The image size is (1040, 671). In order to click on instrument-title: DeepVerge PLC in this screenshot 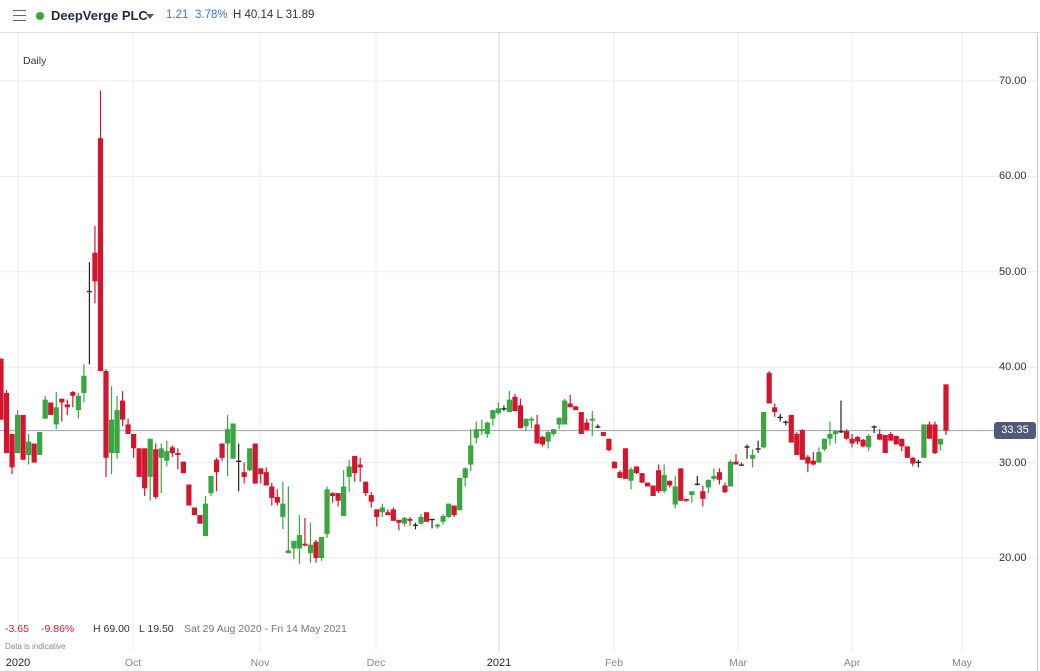, I will do `click(99, 15)`.